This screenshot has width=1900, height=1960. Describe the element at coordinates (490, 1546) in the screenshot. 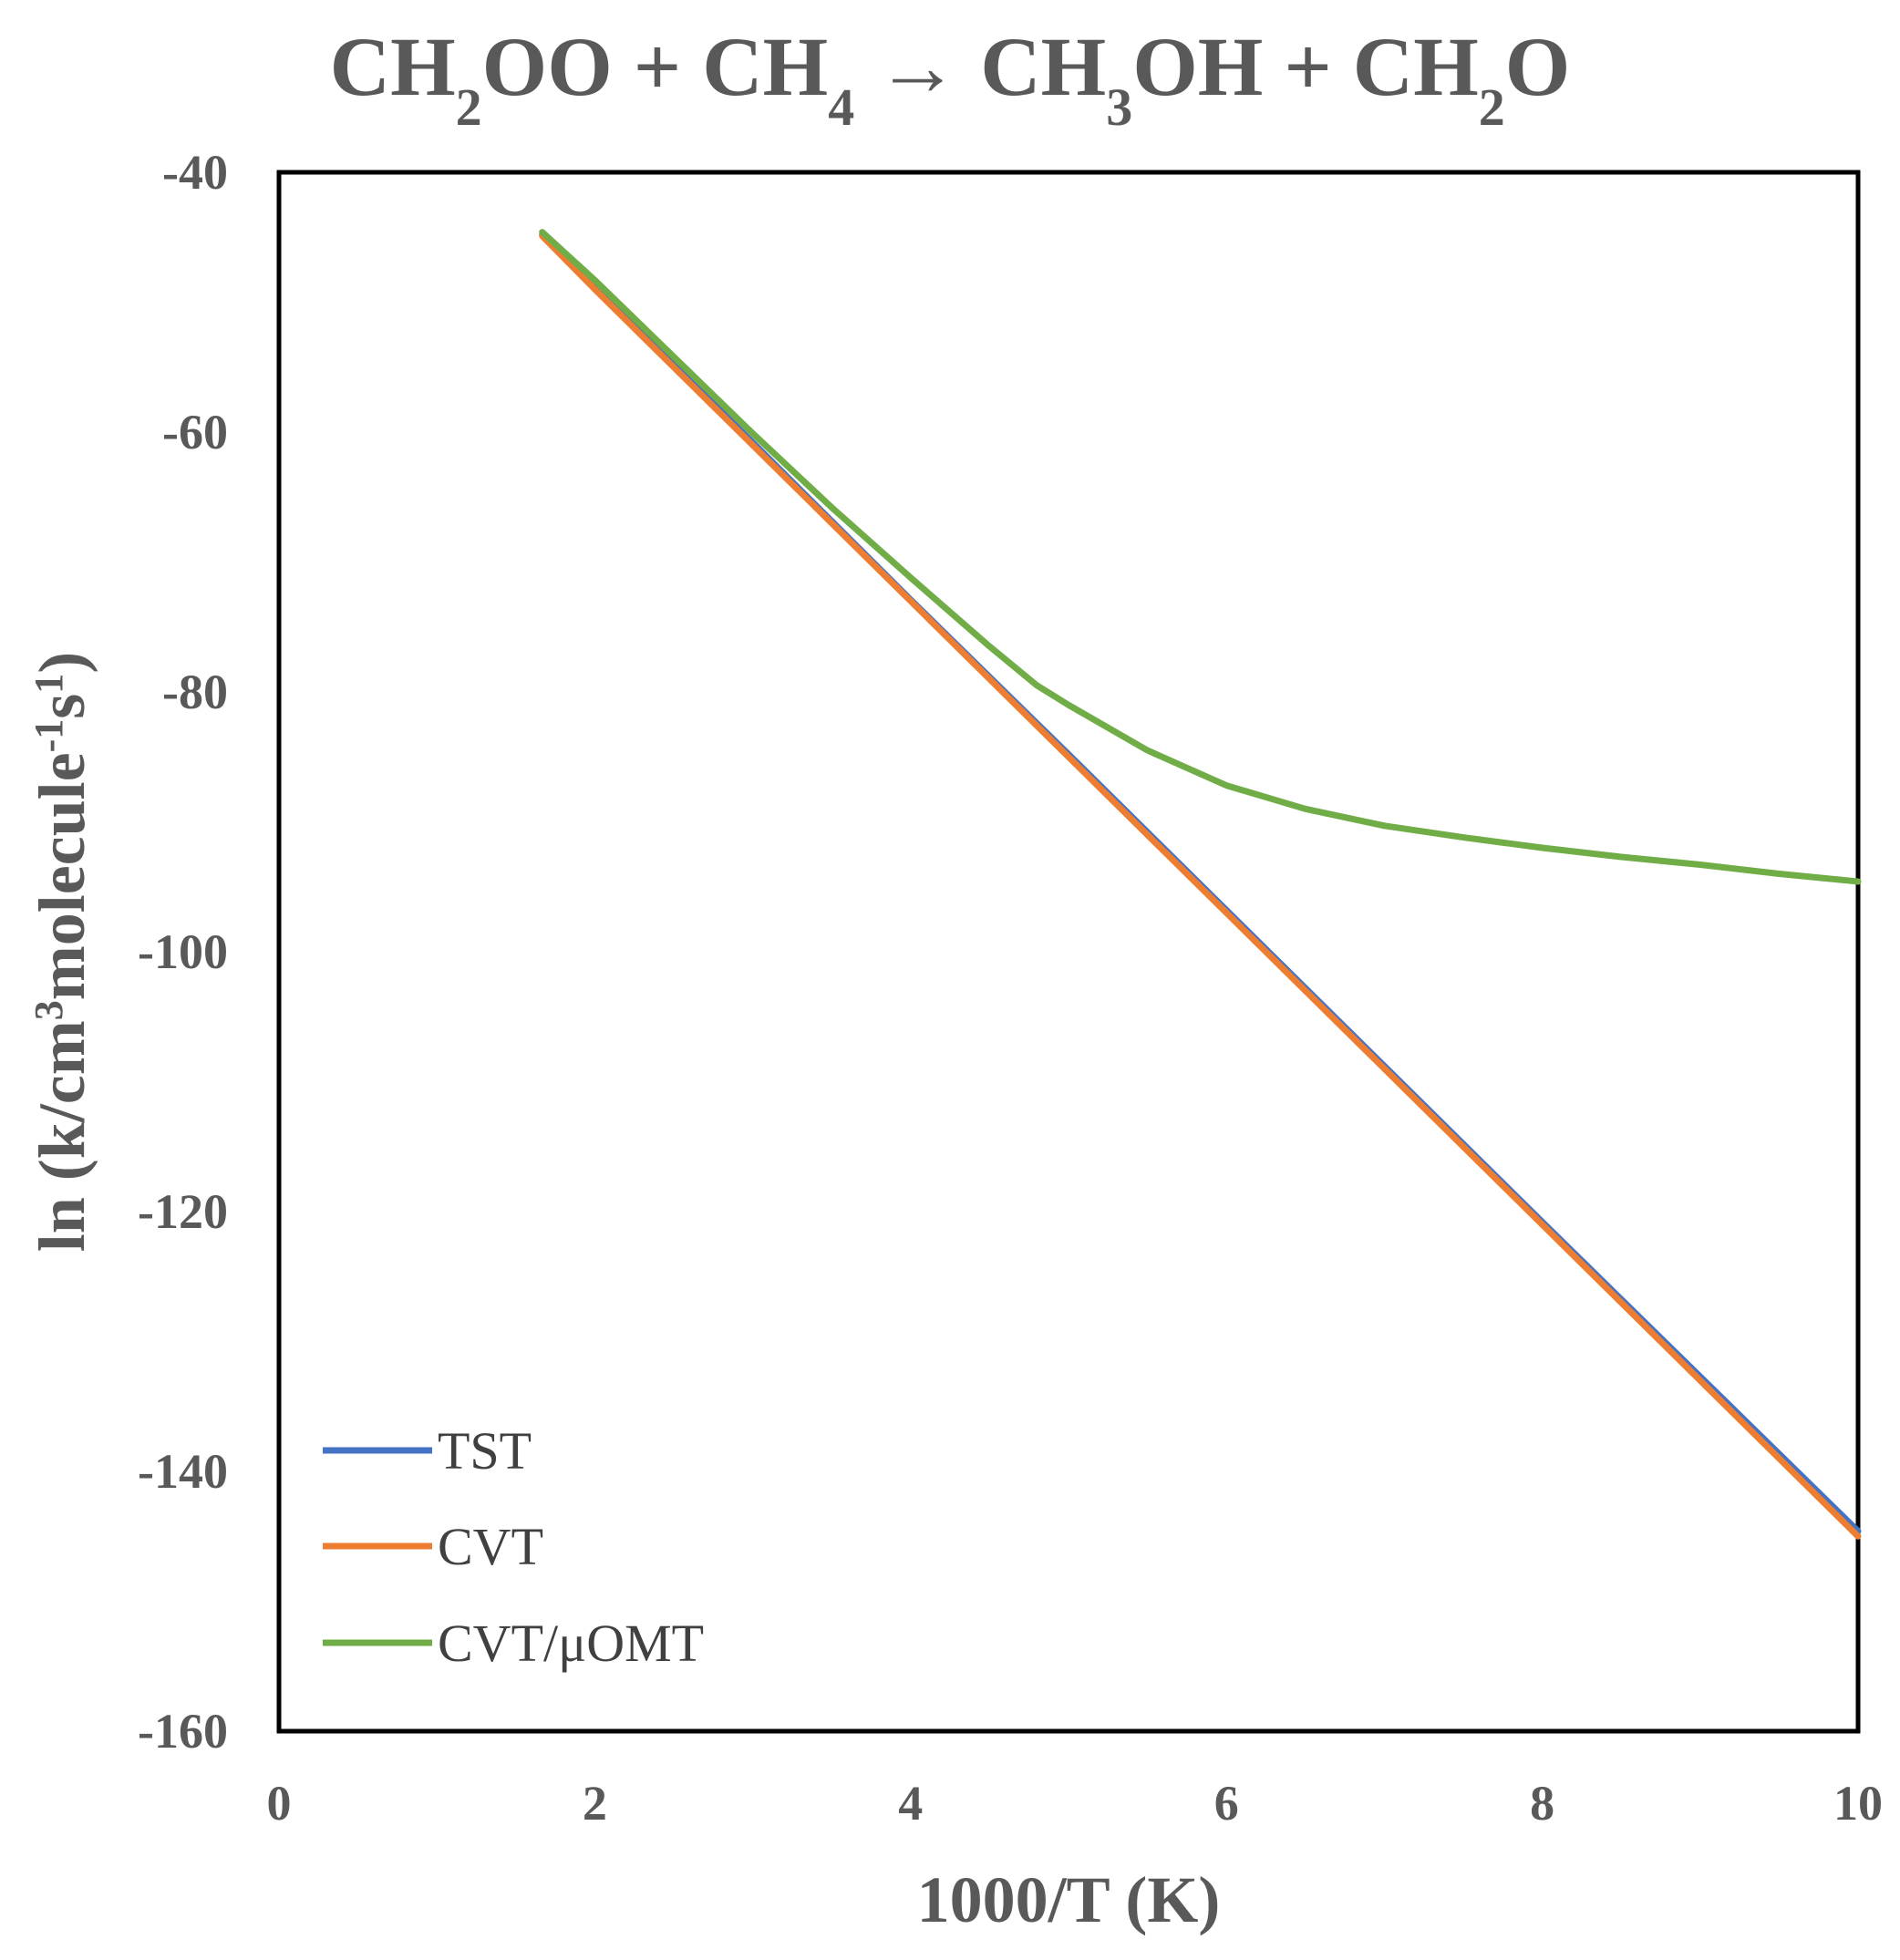

I see `legend-label: CVT` at that location.